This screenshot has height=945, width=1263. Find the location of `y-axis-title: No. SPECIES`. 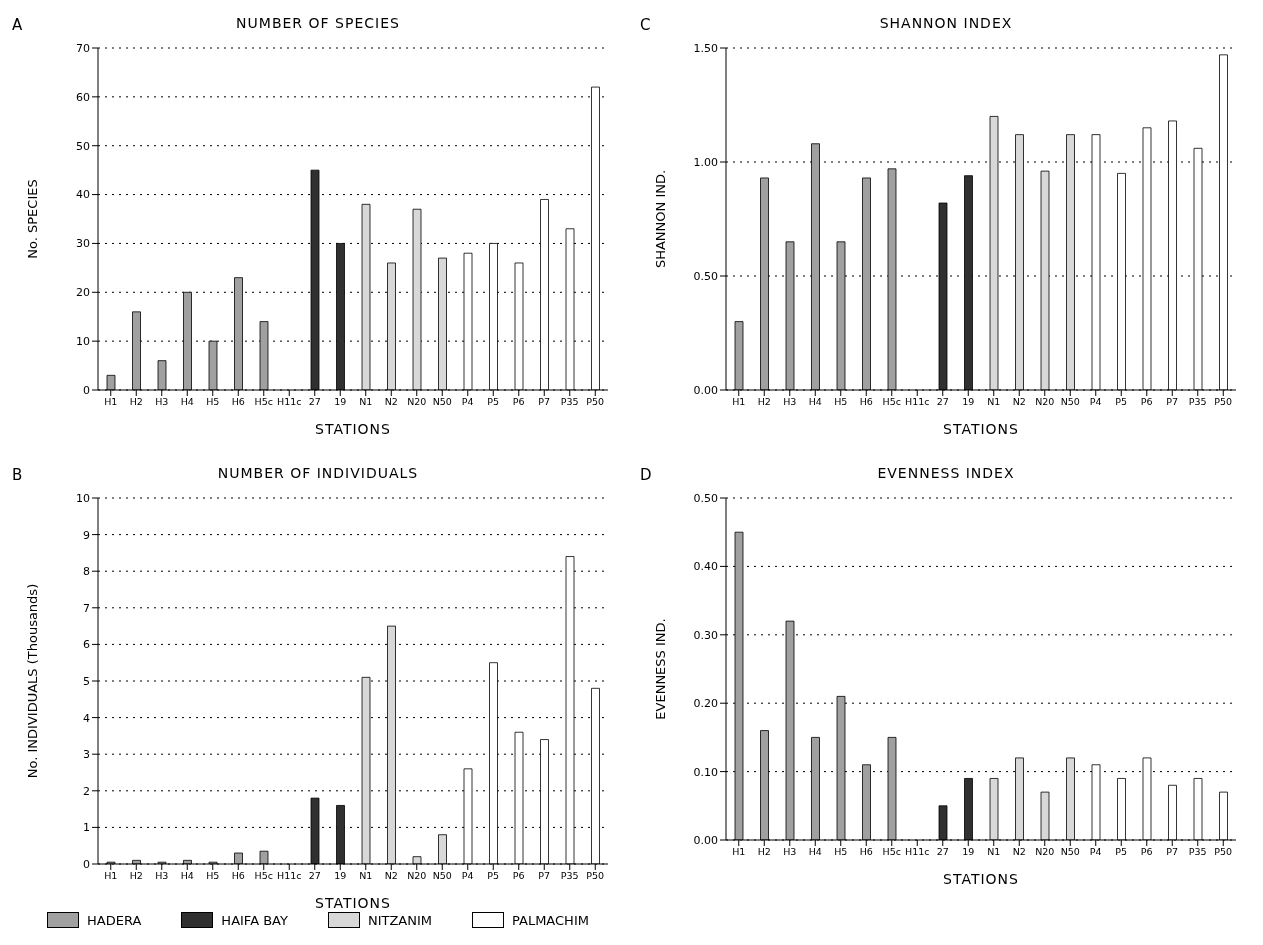

y-axis-title: No. SPECIES is located at coordinates (32, 219).